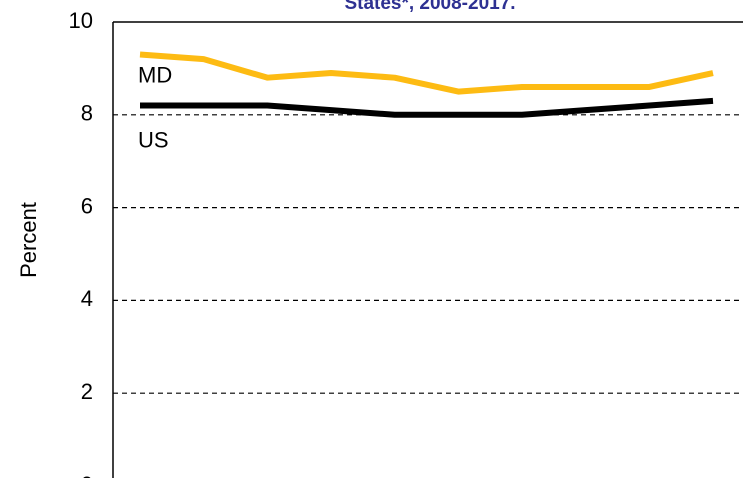 The width and height of the screenshot is (743, 478). Describe the element at coordinates (87, 298) in the screenshot. I see `y-tick-label: 4` at that location.